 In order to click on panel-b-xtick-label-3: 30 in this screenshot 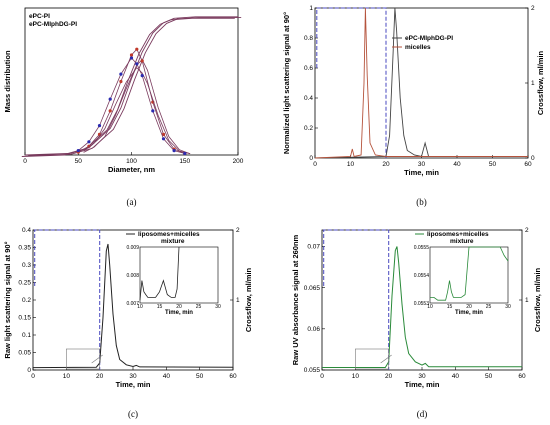, I will do `click(422, 164)`.